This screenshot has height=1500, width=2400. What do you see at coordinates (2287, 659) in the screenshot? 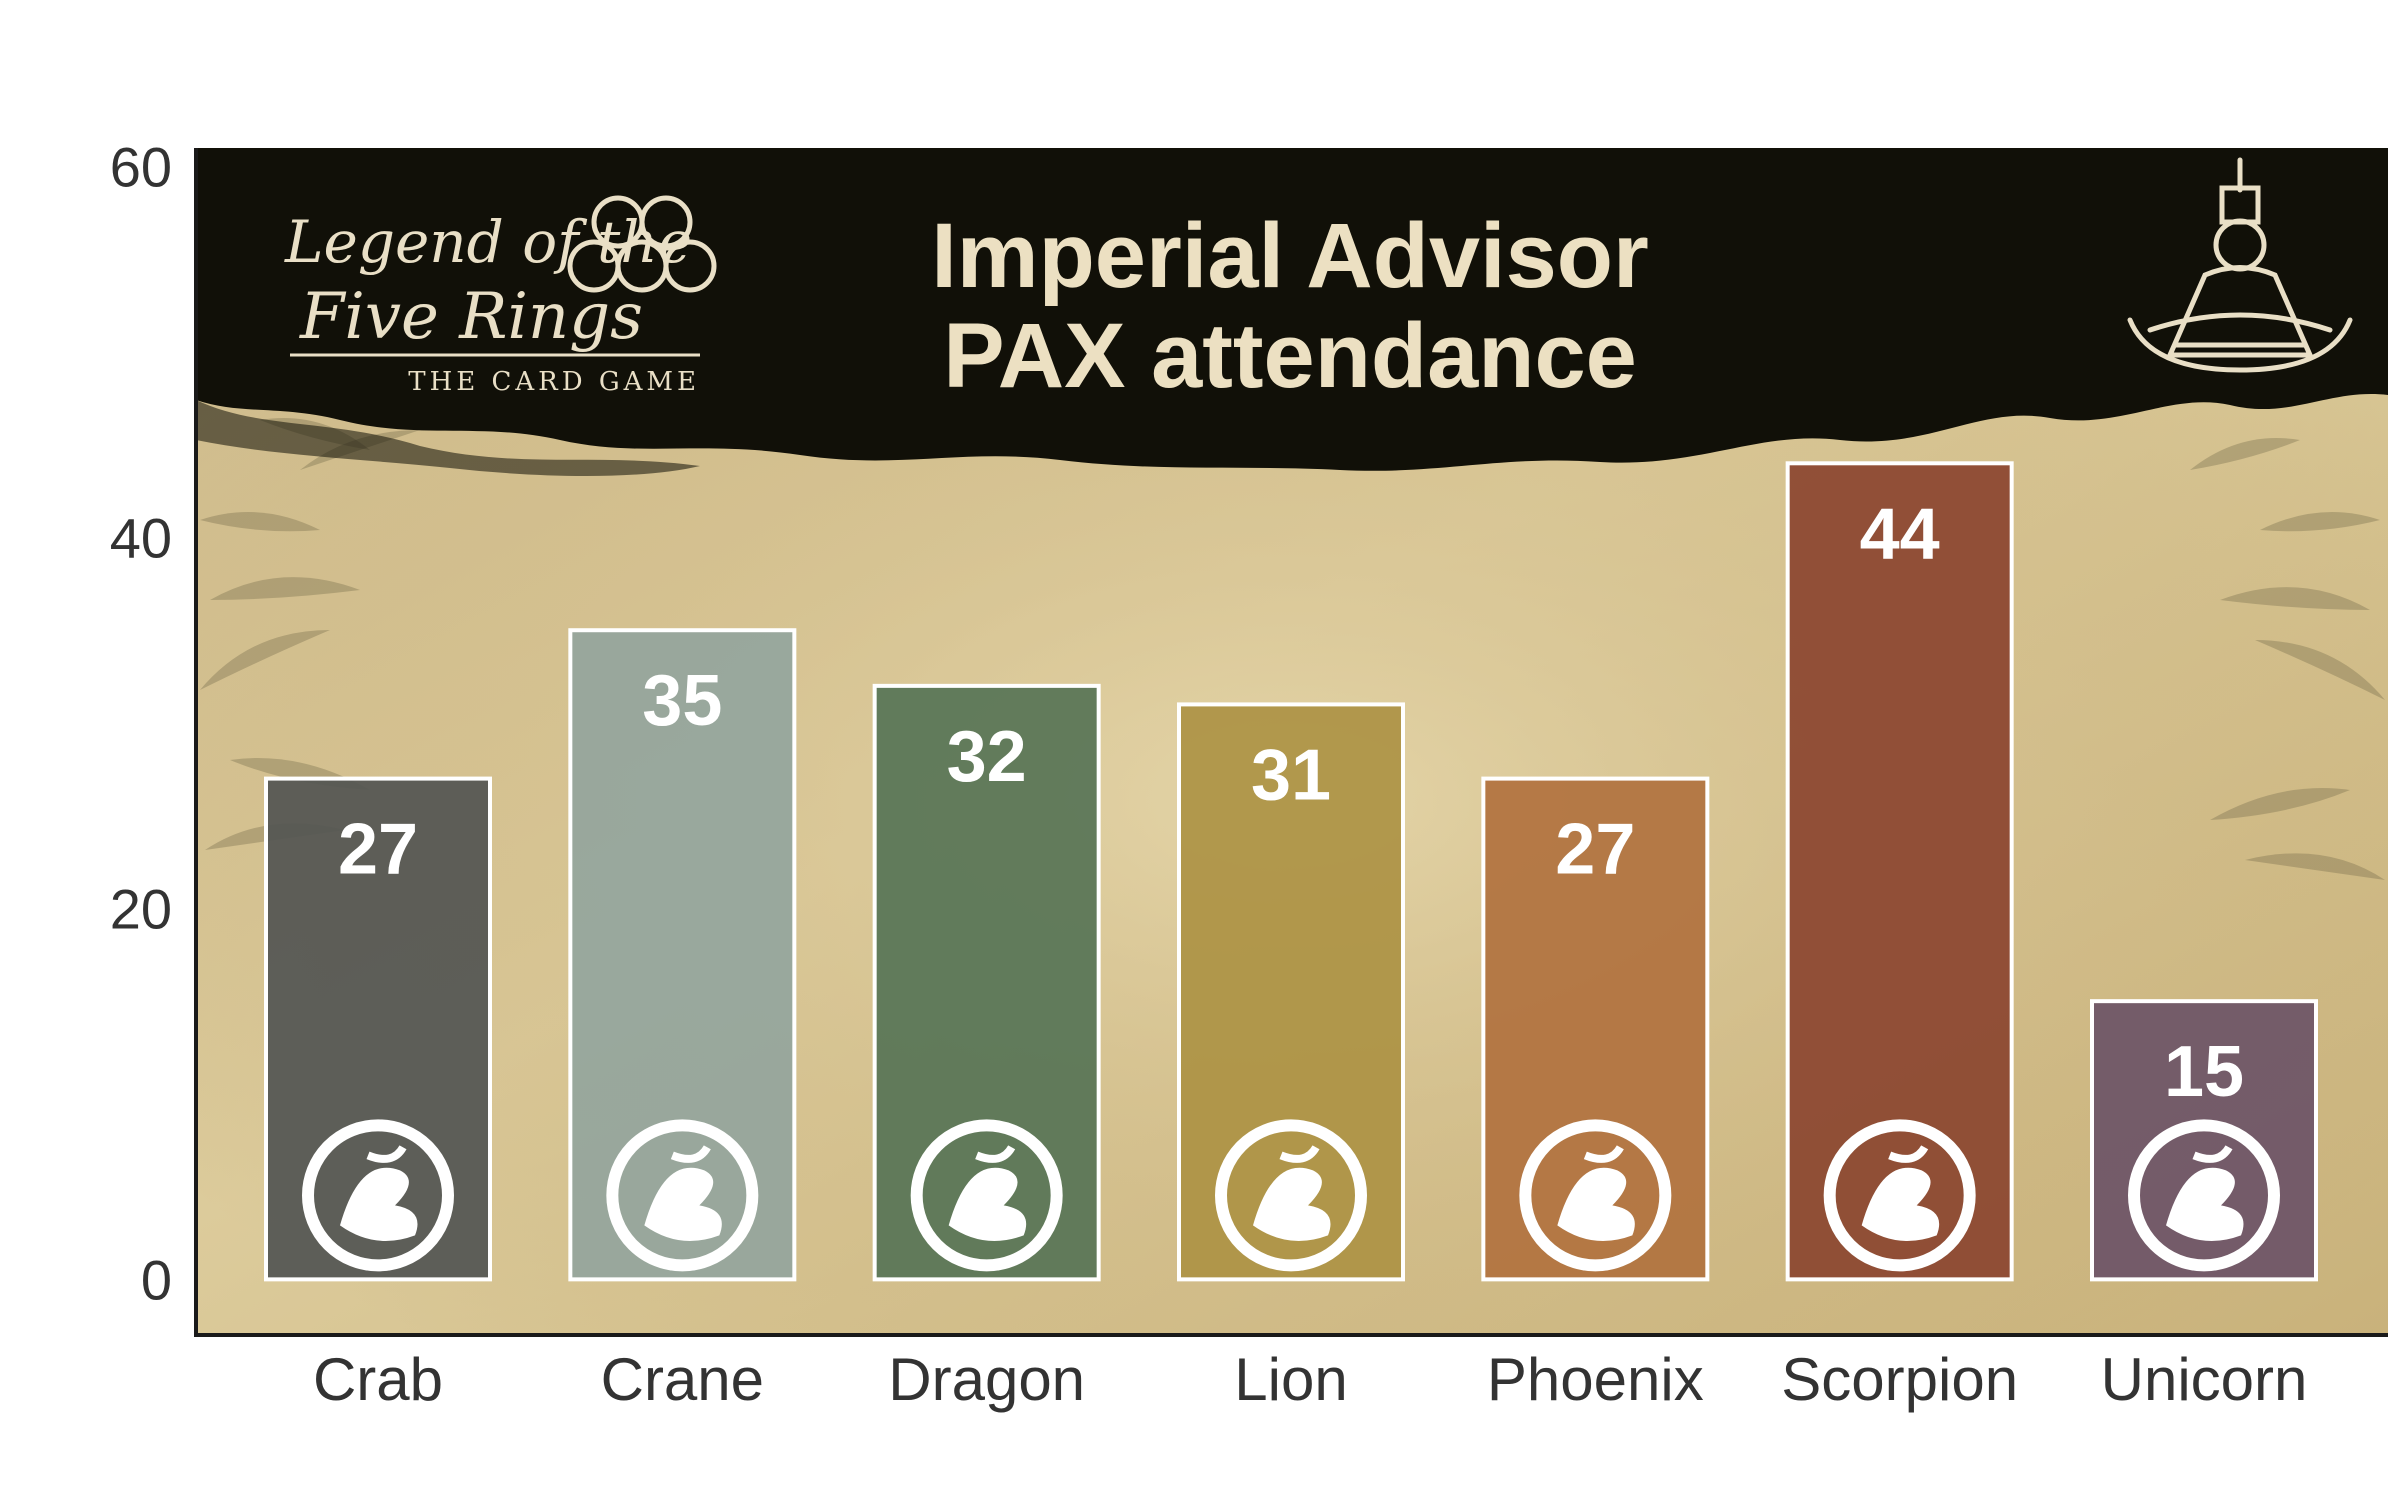
I see `bamboo-leaves-right` at bounding box center [2287, 659].